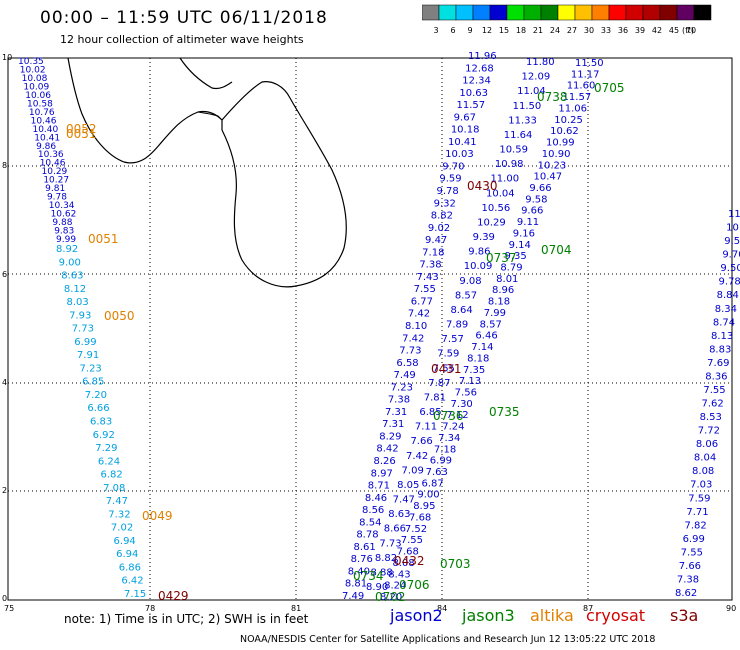 Image resolution: width=740 pixels, height=650 pixels. What do you see at coordinates (536, 199) in the screenshot?
I see `wave-height-value: 9.58` at bounding box center [536, 199].